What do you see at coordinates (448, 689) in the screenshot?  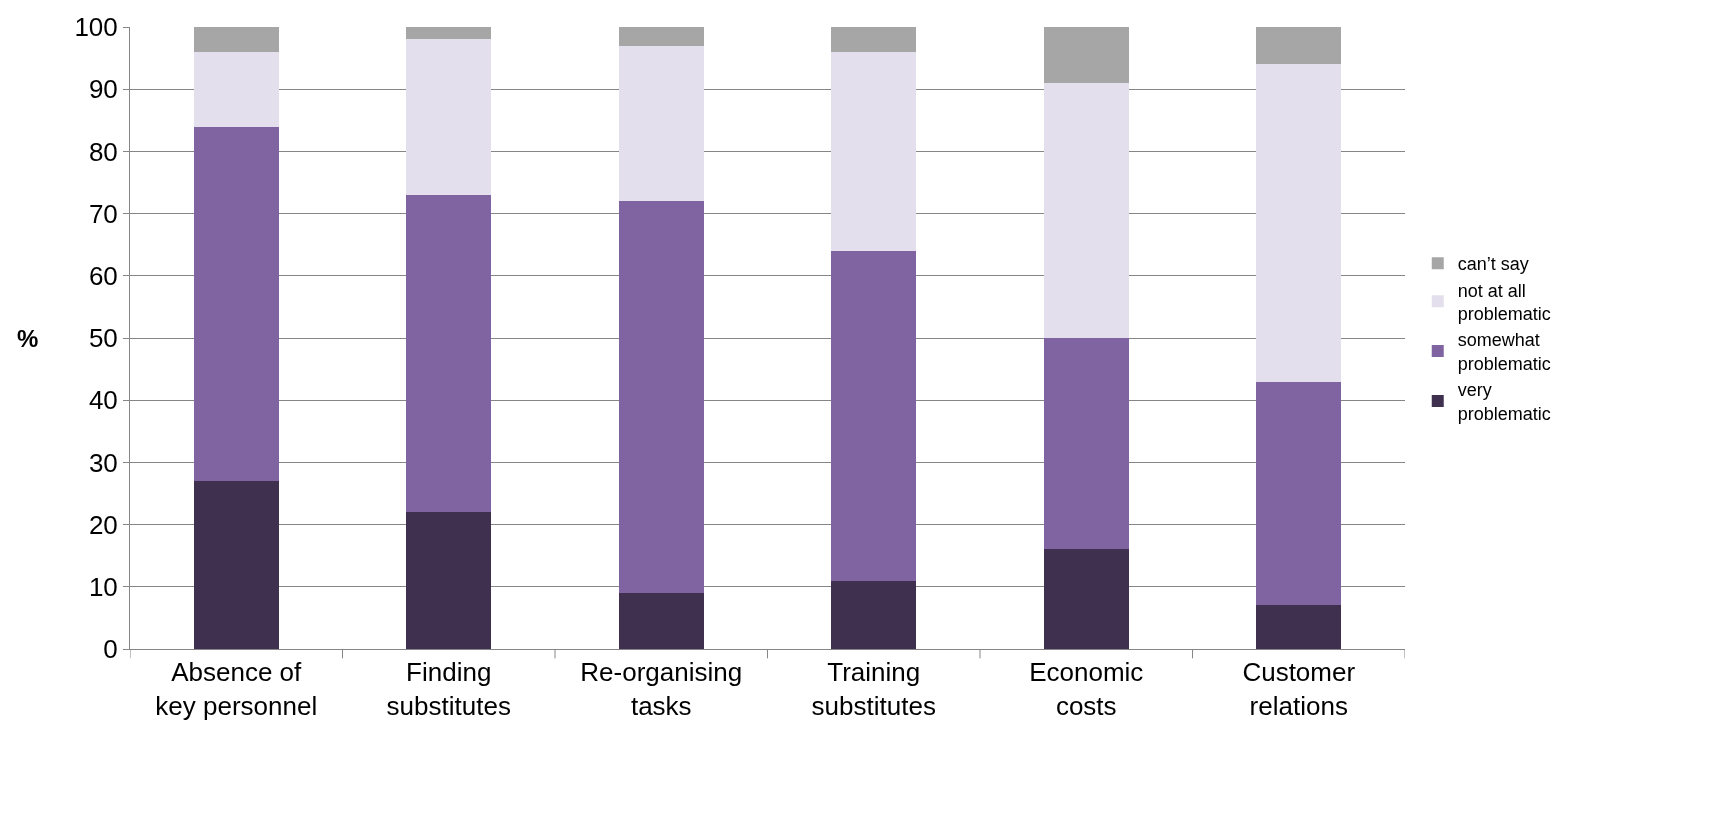 I see `x-tick-label: Finding substitutes` at bounding box center [448, 689].